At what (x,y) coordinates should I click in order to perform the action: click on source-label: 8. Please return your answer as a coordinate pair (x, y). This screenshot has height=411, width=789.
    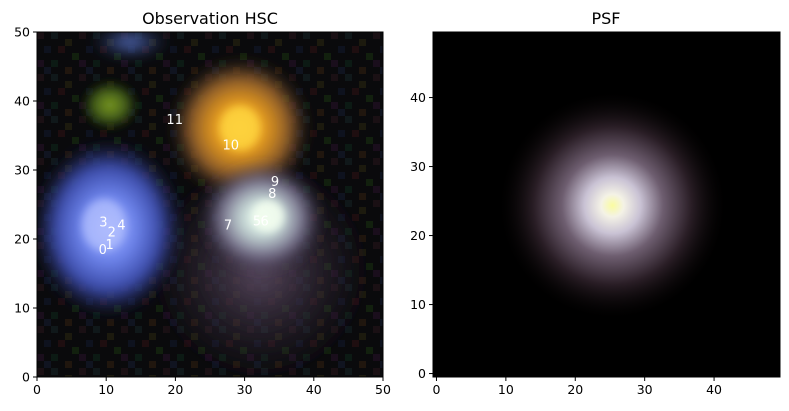
    Looking at the image, I should click on (272, 194).